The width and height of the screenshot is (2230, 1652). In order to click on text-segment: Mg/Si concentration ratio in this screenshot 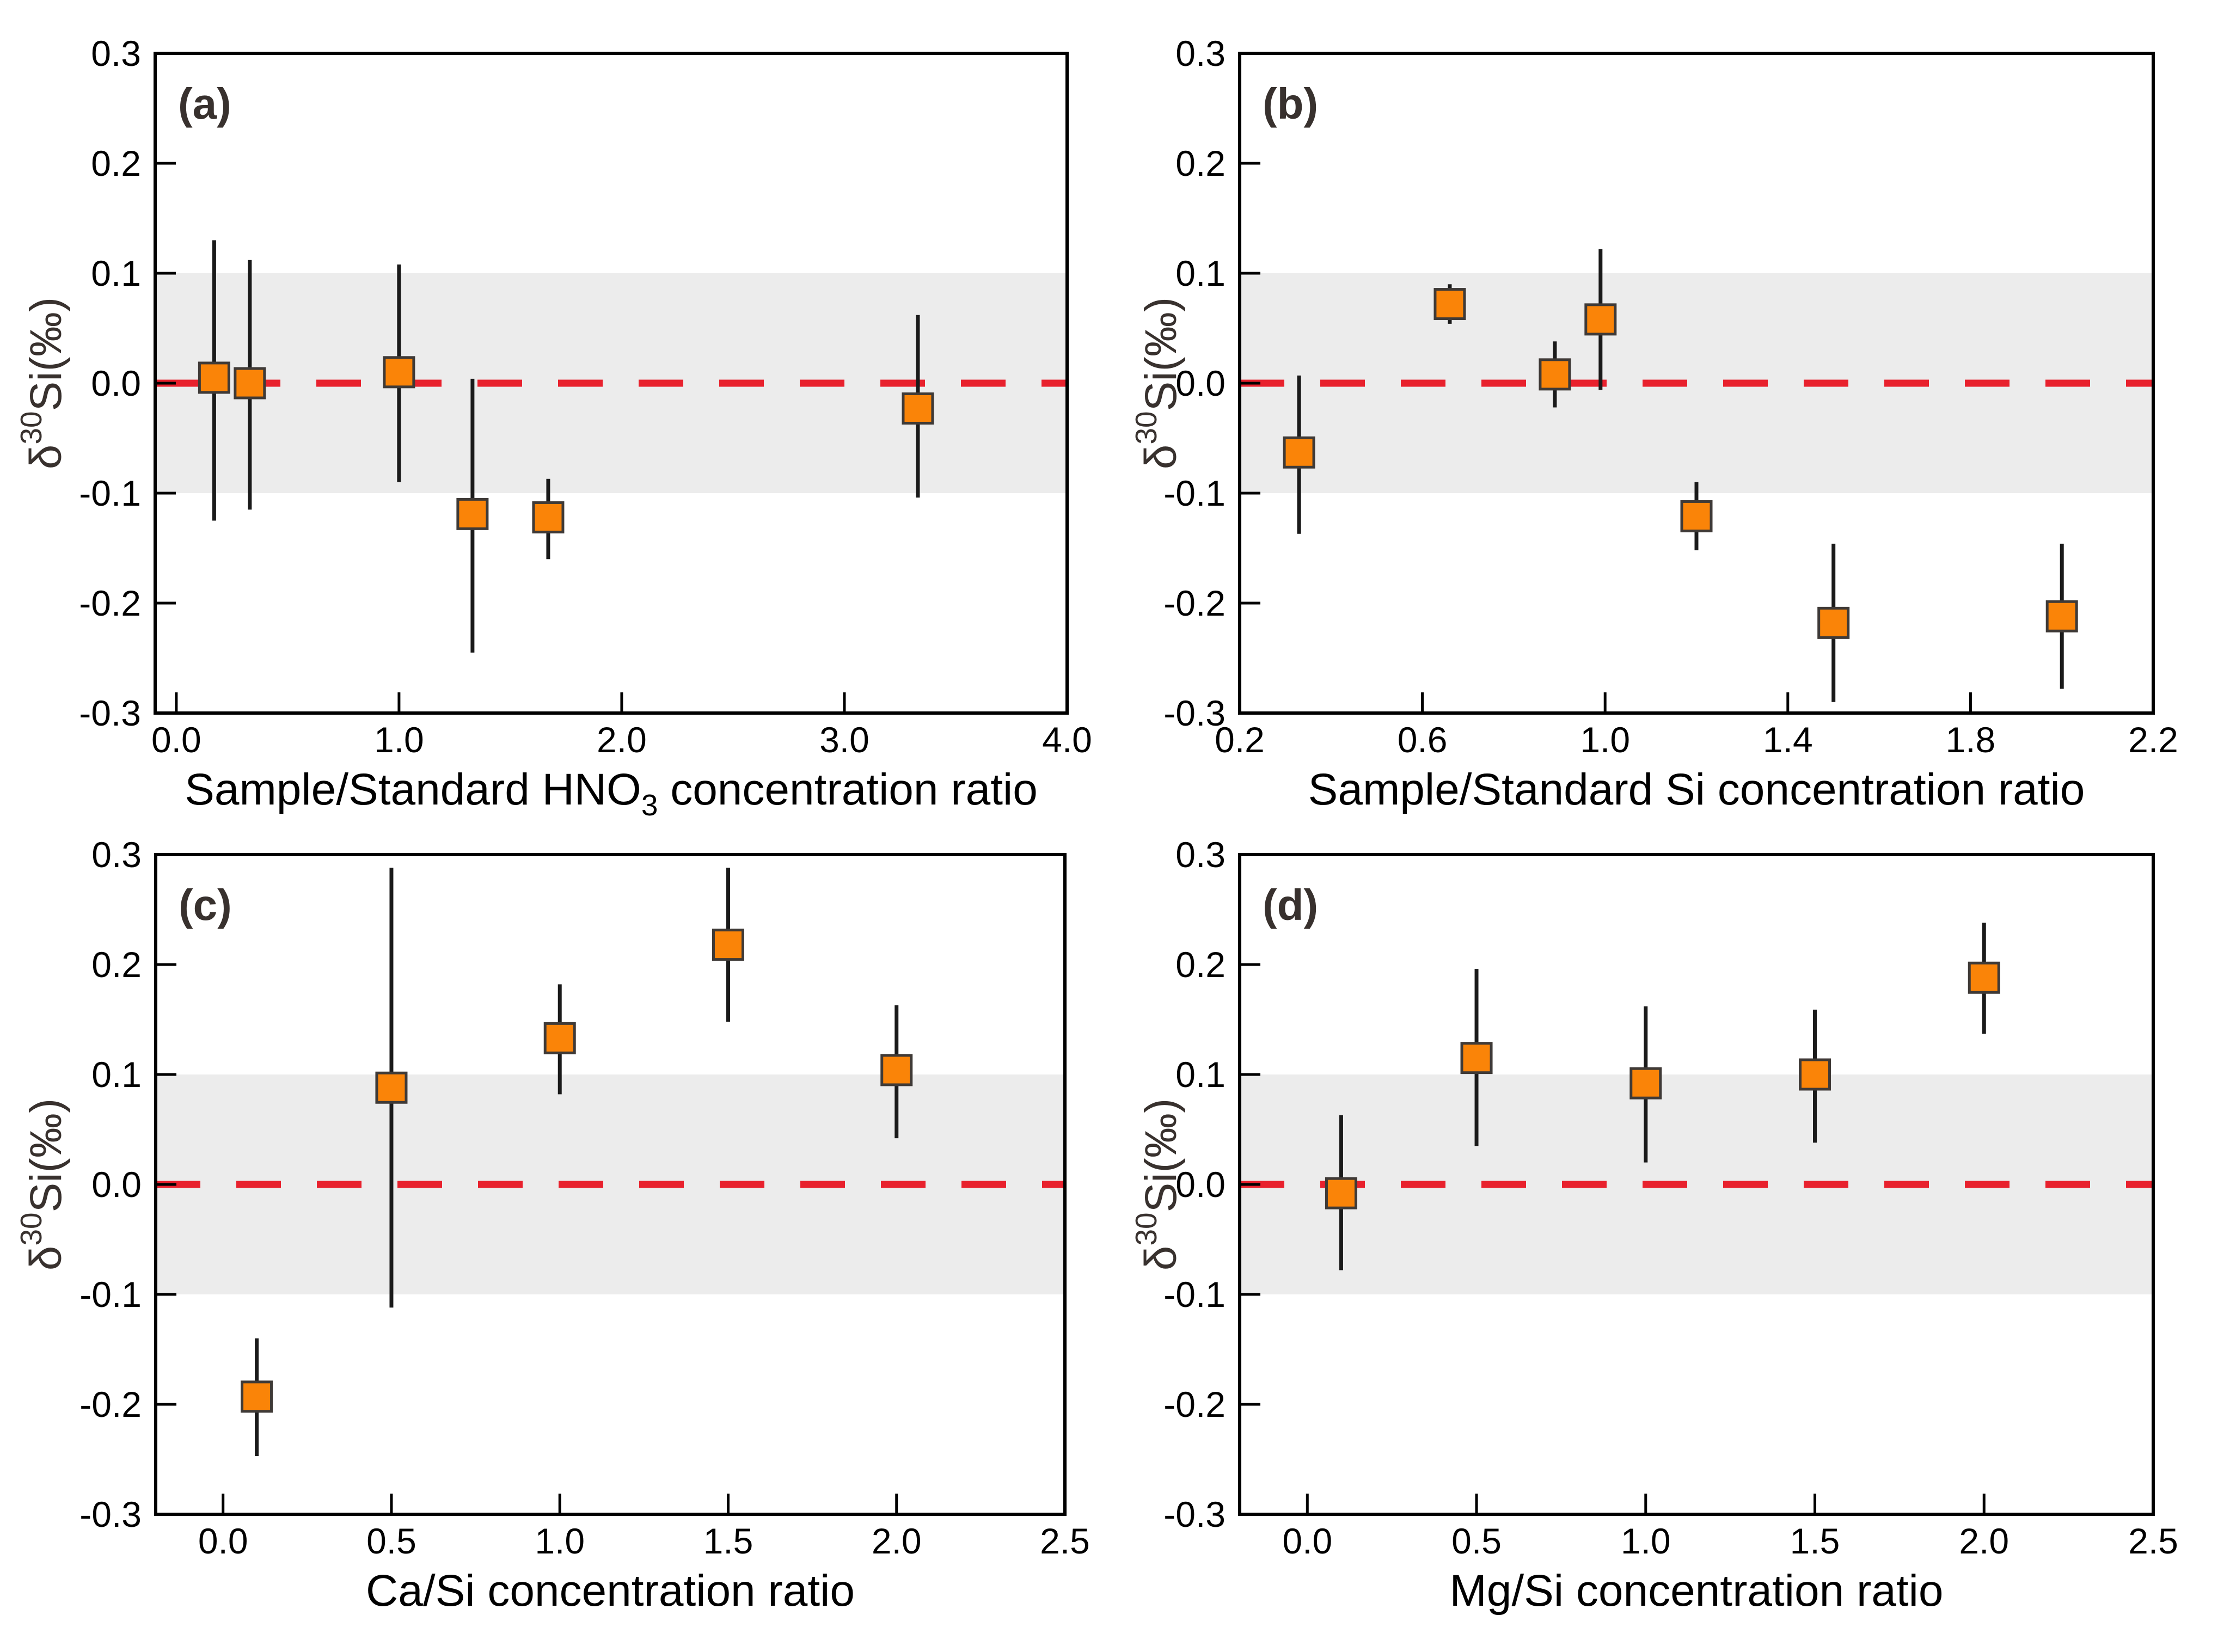, I will do `click(1696, 1591)`.